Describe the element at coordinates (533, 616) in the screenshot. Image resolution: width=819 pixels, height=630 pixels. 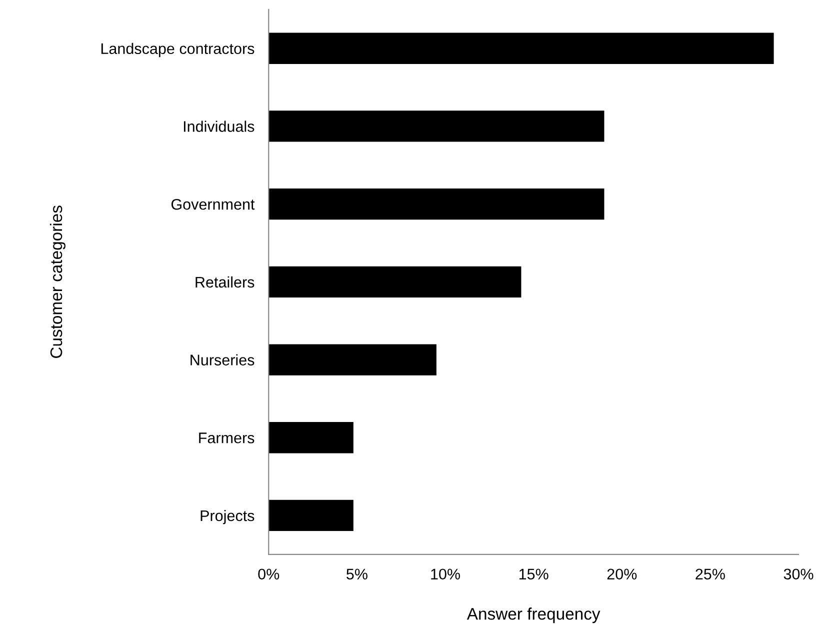
I see `x-axis-title: Answer frequency` at that location.